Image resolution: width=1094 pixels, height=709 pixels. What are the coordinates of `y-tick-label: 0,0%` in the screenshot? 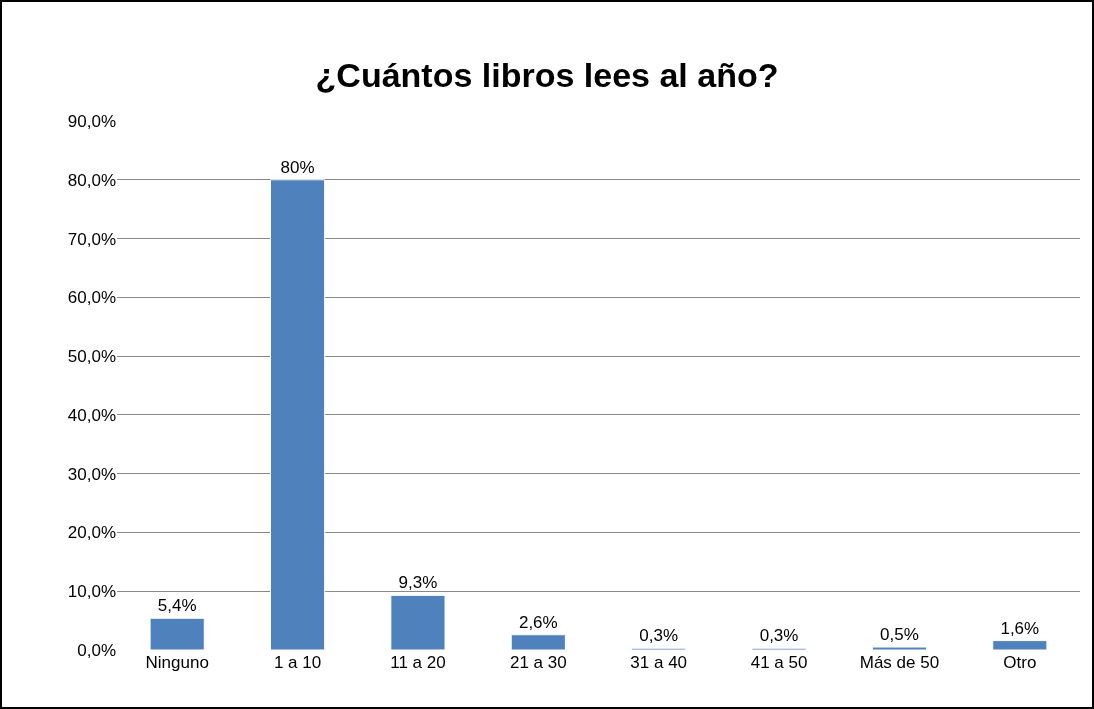 It's located at (96, 650).